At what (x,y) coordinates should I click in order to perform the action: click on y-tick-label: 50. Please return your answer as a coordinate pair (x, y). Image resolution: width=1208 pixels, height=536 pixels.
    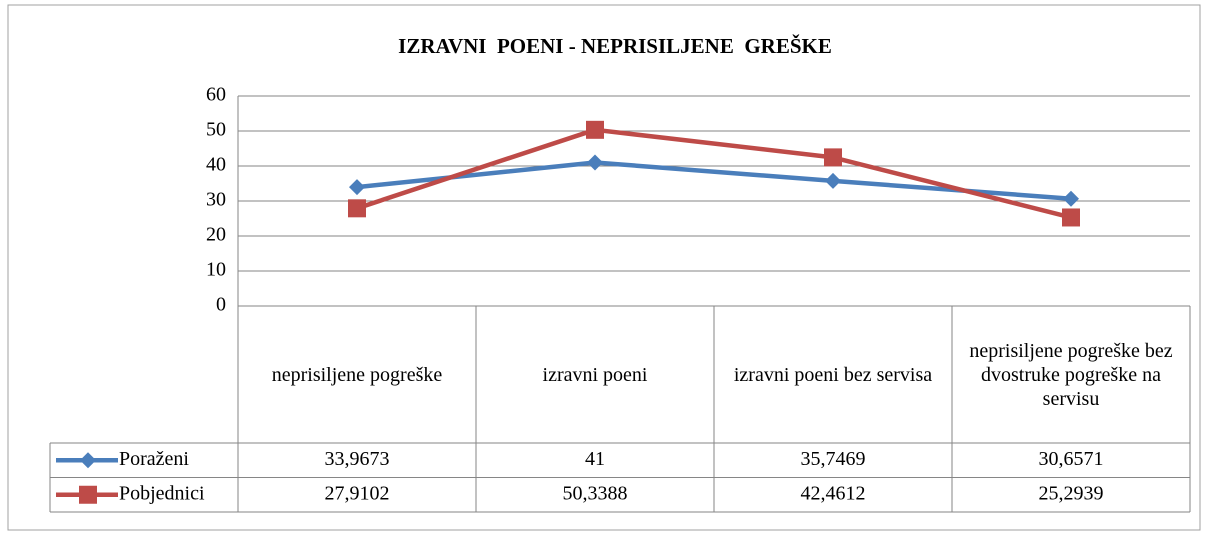
    Looking at the image, I should click on (216, 130).